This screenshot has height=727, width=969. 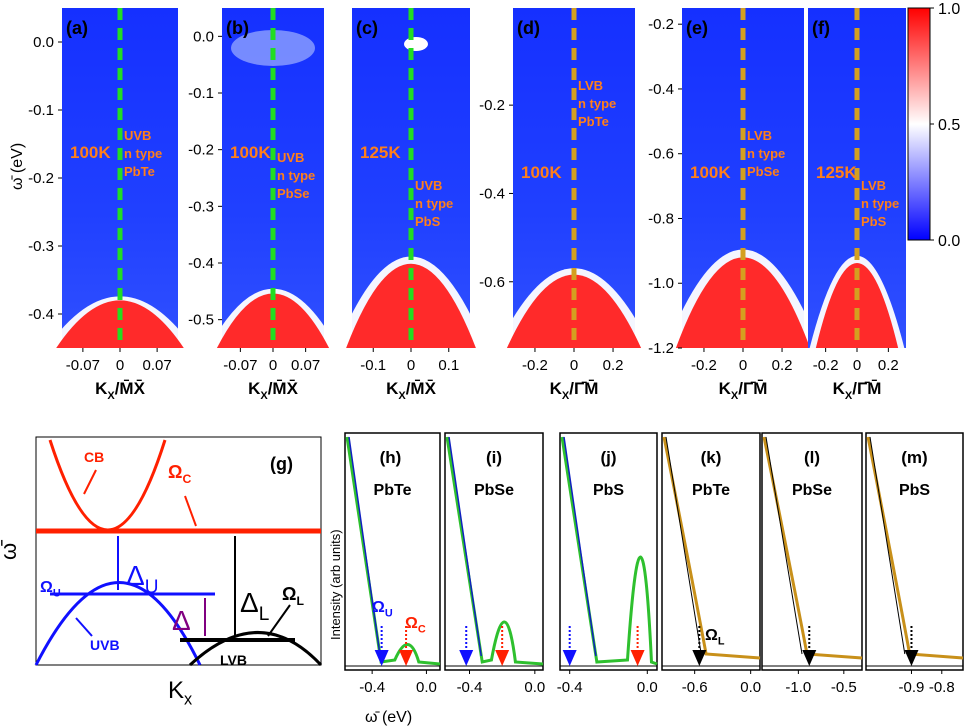 I want to click on delta-l-label: ΔL, so click(x=254, y=606).